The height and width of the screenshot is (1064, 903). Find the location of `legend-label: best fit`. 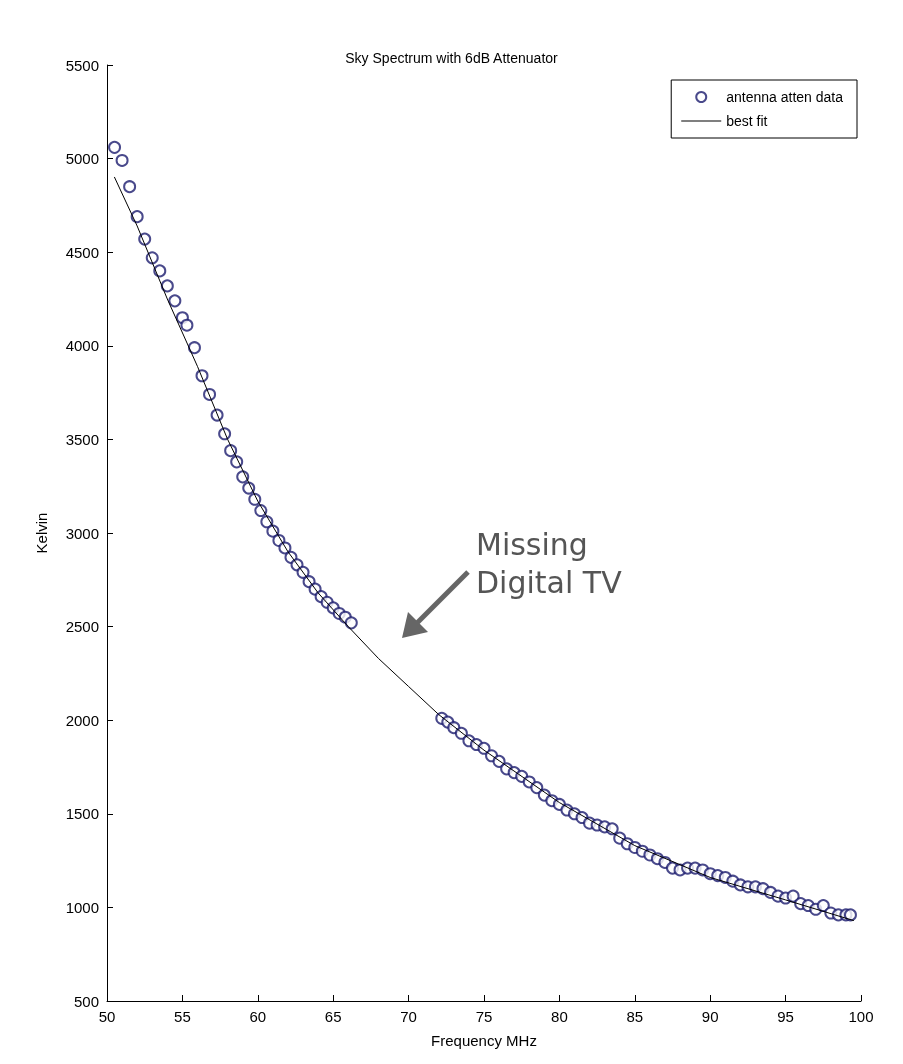

legend-label: best fit is located at coordinates (747, 121).